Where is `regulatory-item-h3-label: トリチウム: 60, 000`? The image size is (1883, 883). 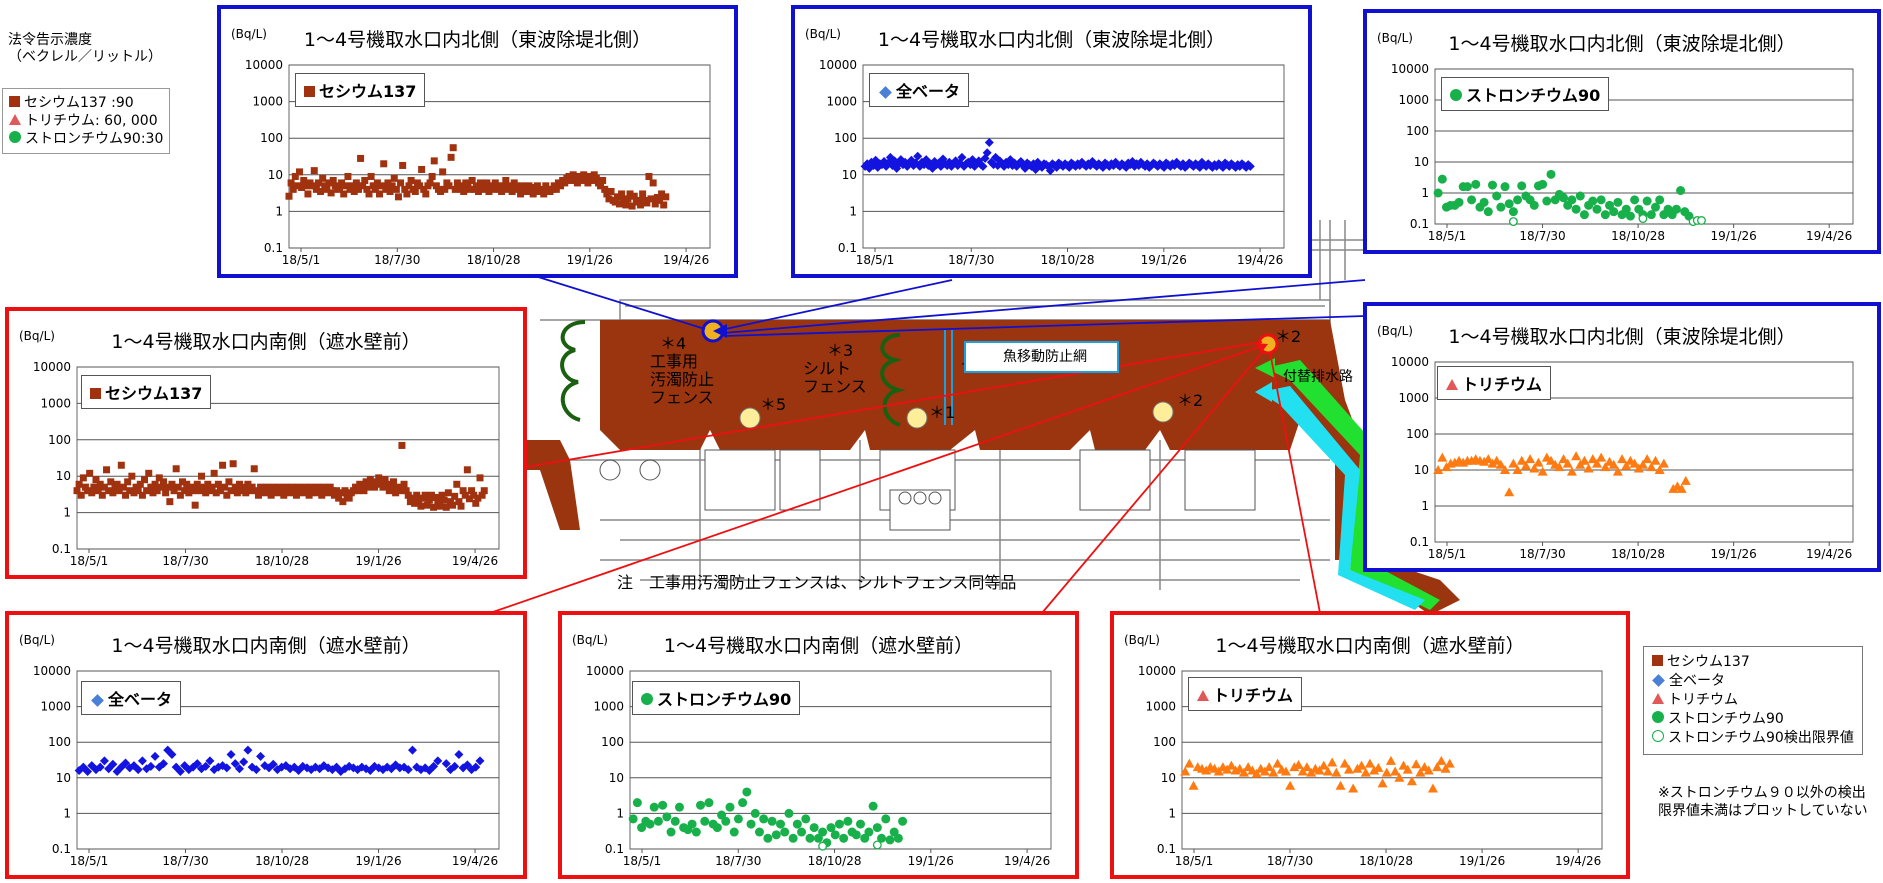 regulatory-item-h3-label: トリチウム: 60, 000 is located at coordinates (91, 121).